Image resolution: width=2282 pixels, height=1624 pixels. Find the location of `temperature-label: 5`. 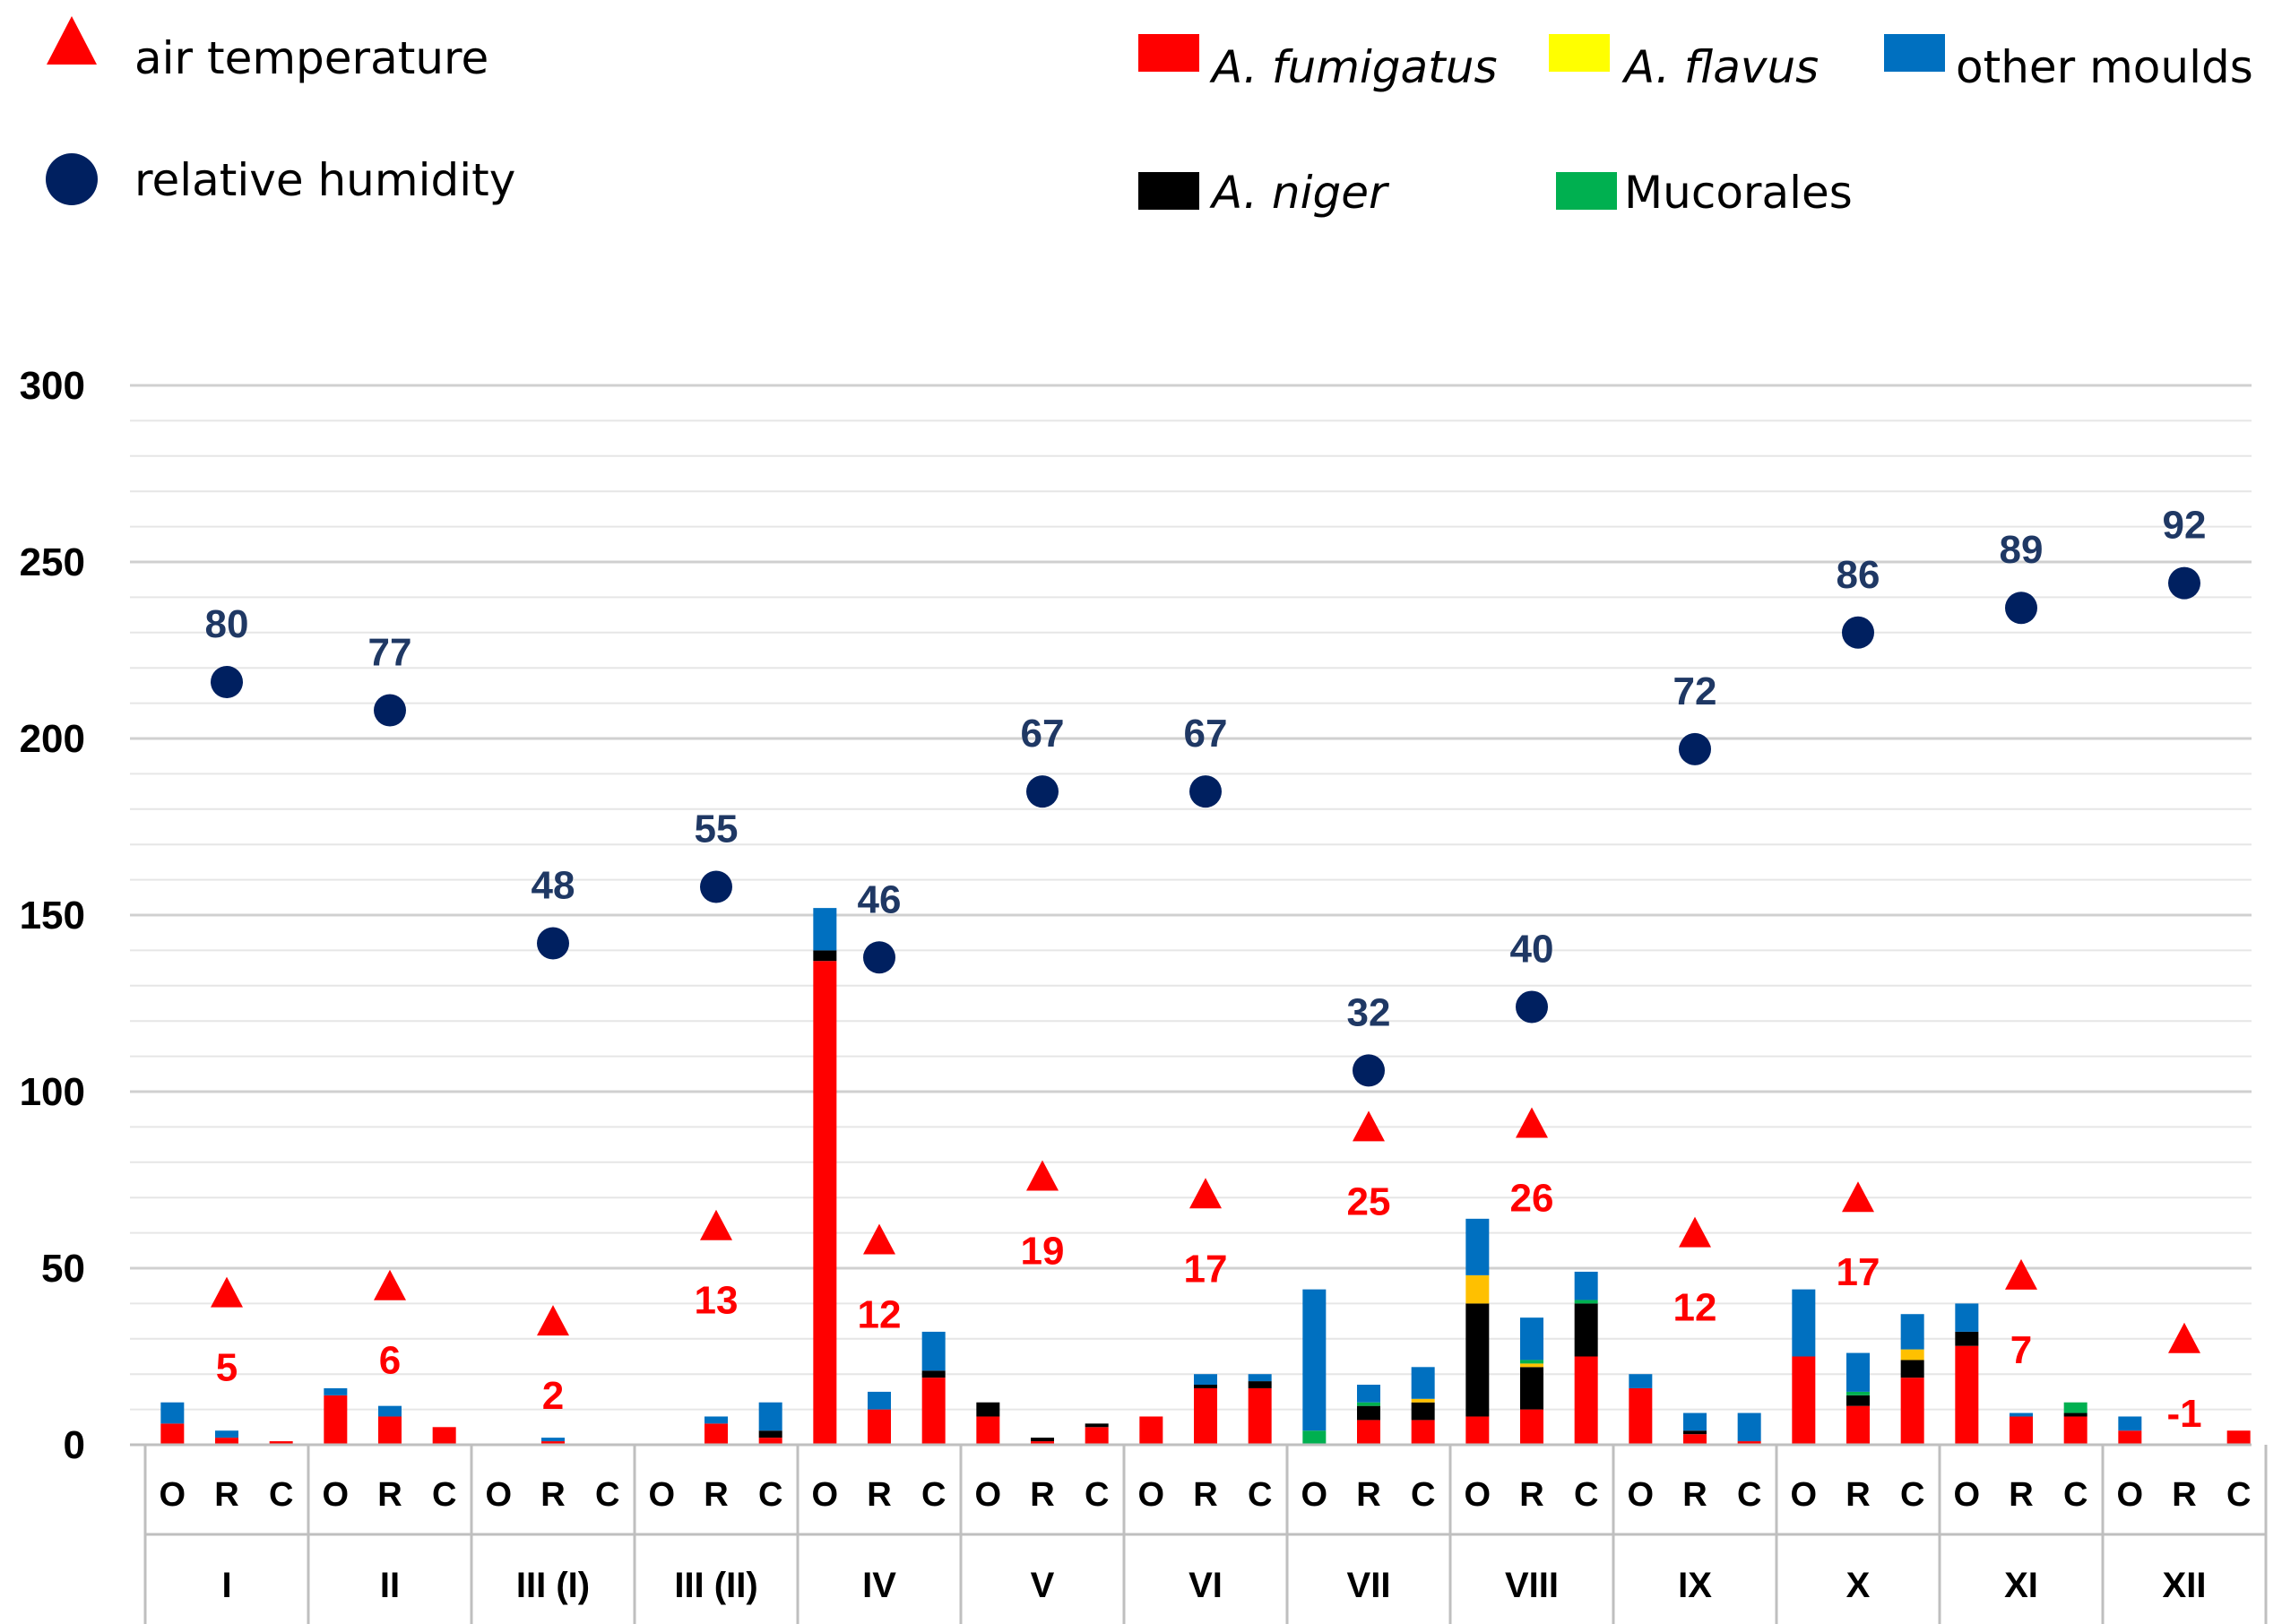

temperature-label: 5 is located at coordinates (227, 1368).